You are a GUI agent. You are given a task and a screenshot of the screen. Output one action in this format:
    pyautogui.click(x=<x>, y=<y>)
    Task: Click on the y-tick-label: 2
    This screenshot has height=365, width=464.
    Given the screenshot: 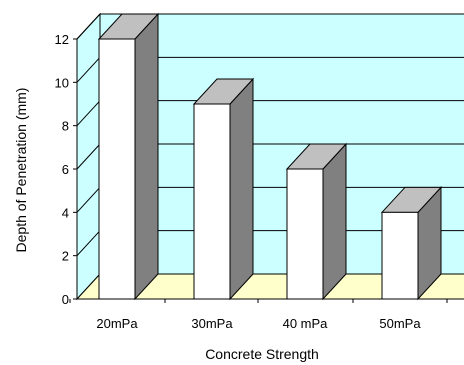 What is the action you would take?
    pyautogui.click(x=65, y=256)
    